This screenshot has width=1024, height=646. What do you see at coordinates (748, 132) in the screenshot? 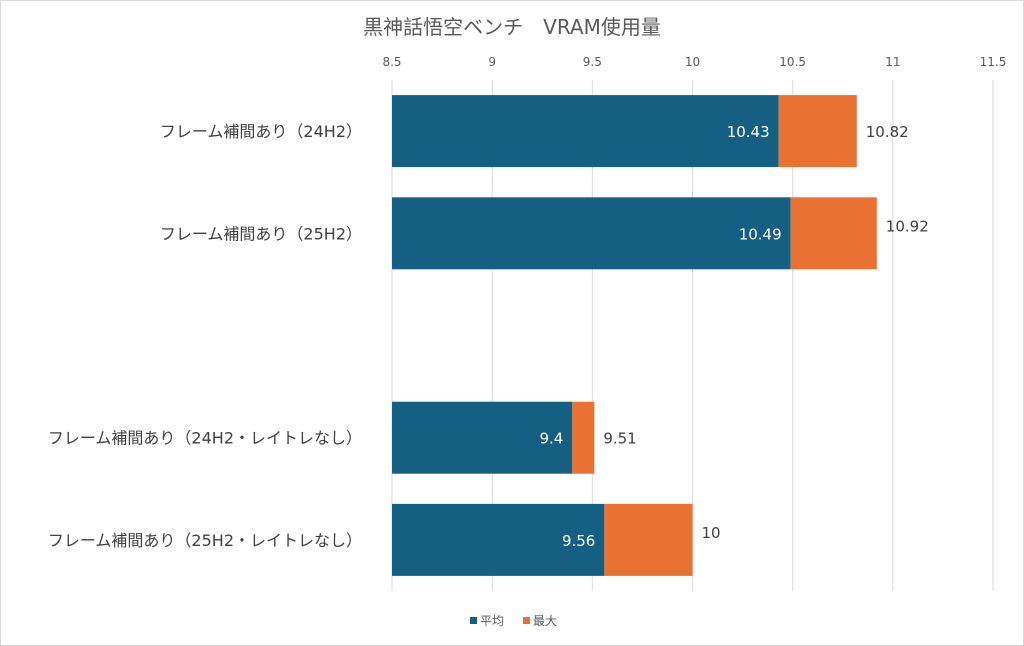
I see `data-label-average: 10.43` at bounding box center [748, 132].